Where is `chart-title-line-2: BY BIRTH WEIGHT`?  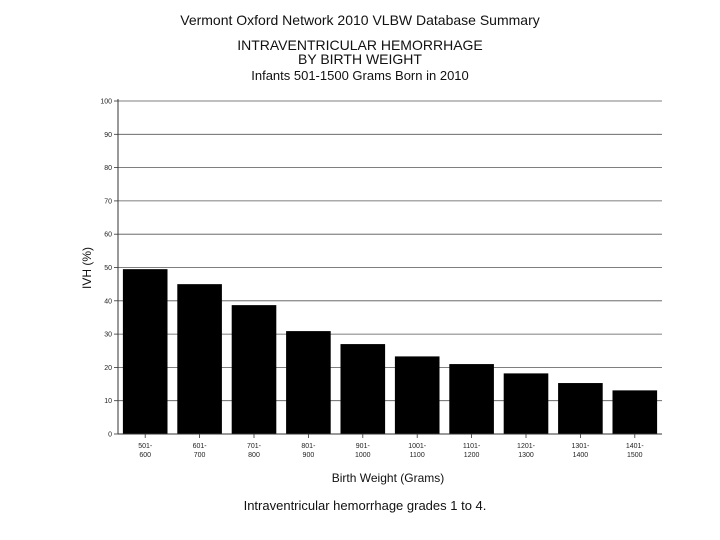 chart-title-line-2: BY BIRTH WEIGHT is located at coordinates (360, 59).